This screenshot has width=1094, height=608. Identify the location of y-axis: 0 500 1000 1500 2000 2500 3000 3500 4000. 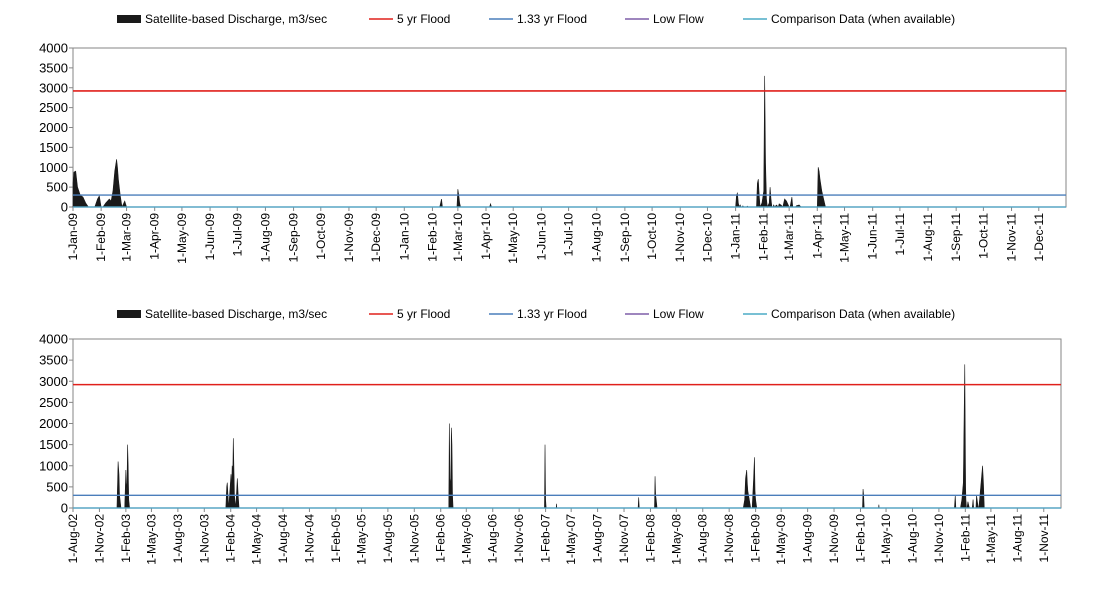
(56, 128).